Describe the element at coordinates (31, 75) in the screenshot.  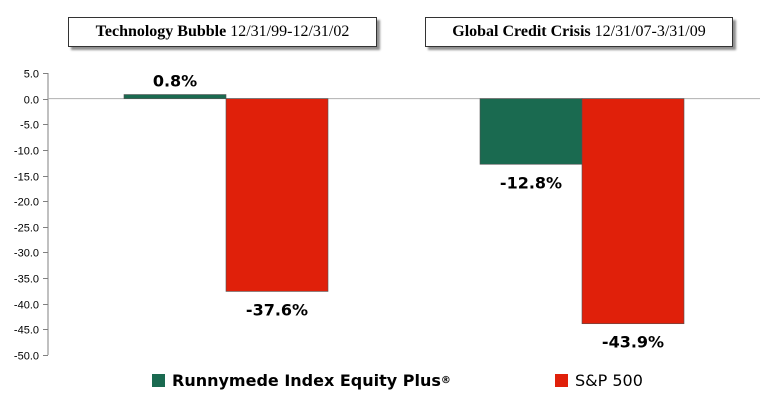
I see `y-tick-label: 5.0` at that location.